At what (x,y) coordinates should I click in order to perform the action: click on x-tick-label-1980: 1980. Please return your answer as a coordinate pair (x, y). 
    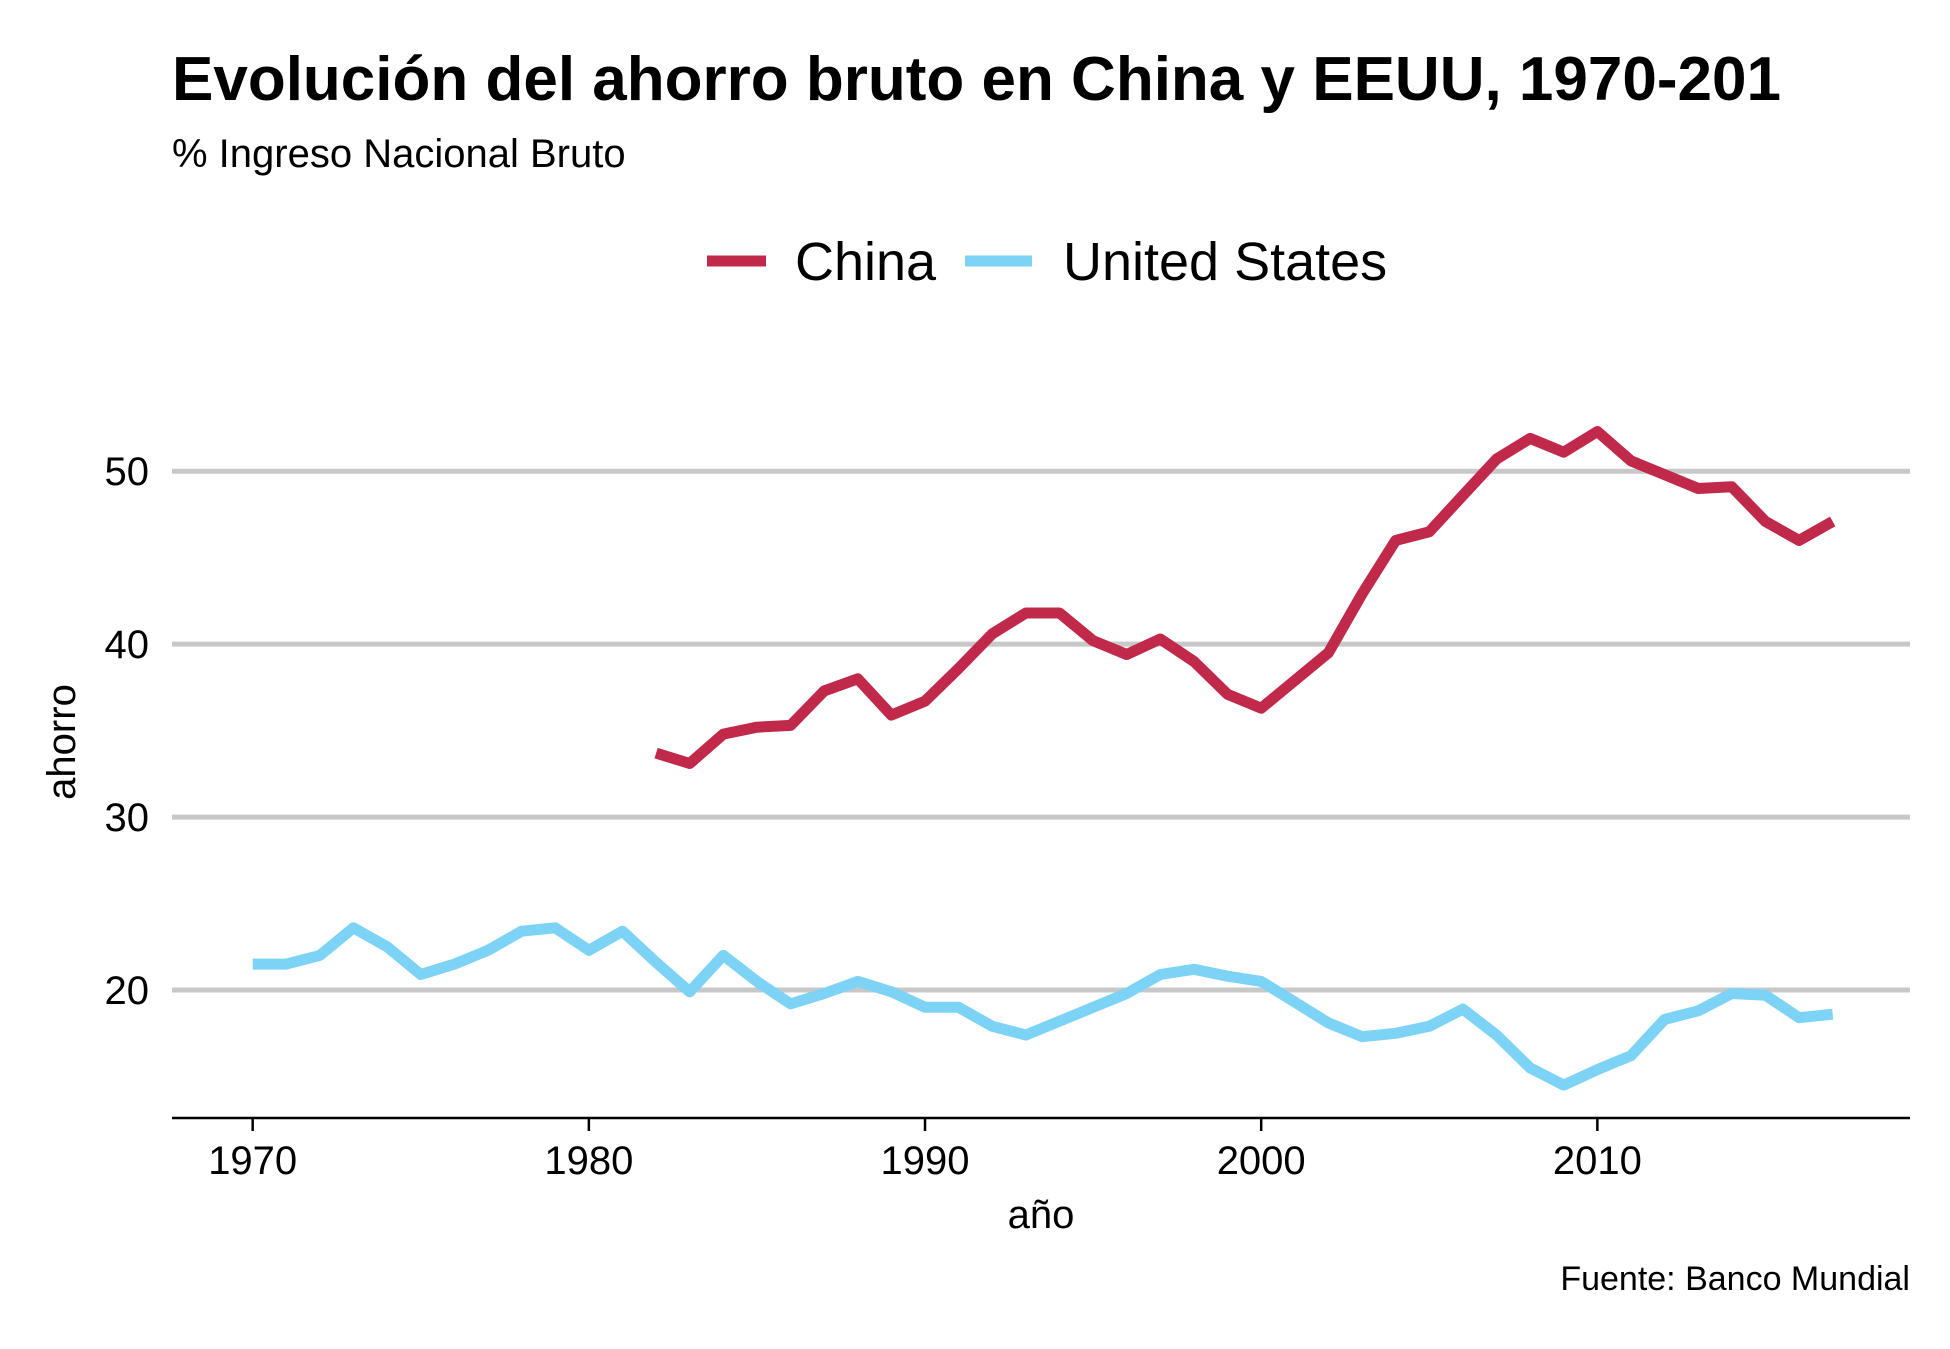
    Looking at the image, I should click on (588, 1161).